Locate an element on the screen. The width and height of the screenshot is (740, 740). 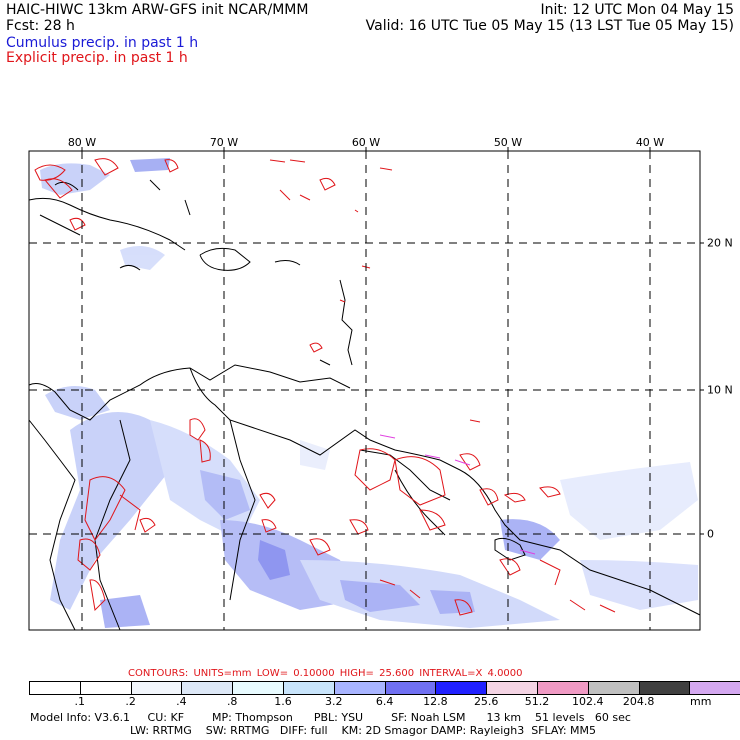
color-bar-tick-label: 204.8 is located at coordinates (638, 701).